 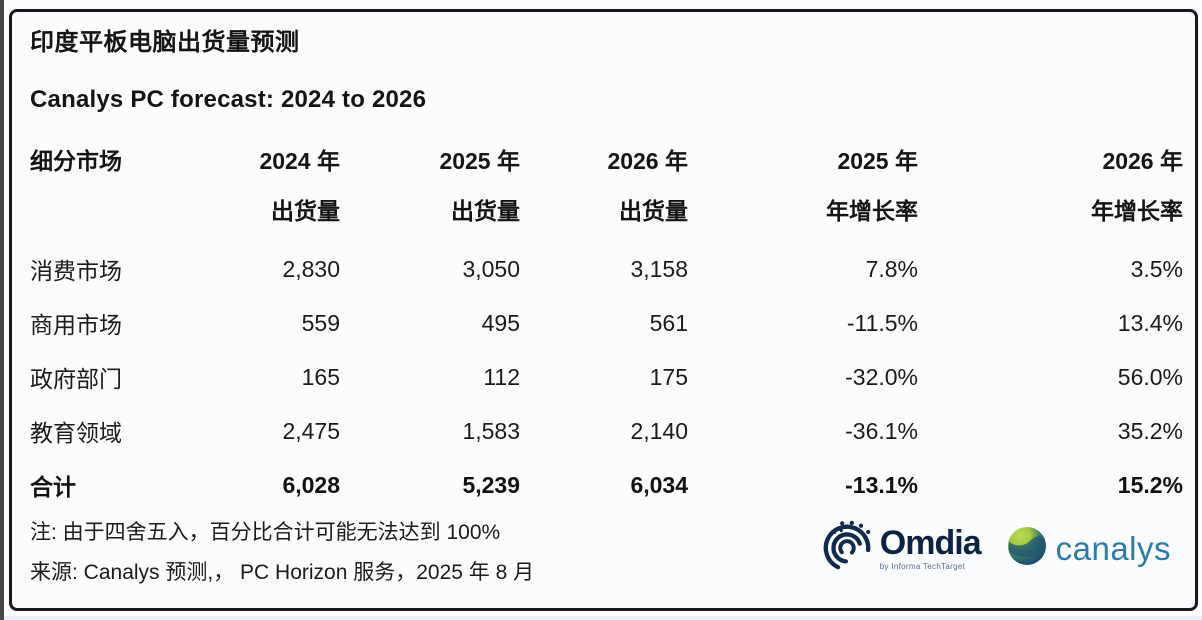 What do you see at coordinates (659, 484) in the screenshot?
I see `shipments-2026: 6,034` at bounding box center [659, 484].